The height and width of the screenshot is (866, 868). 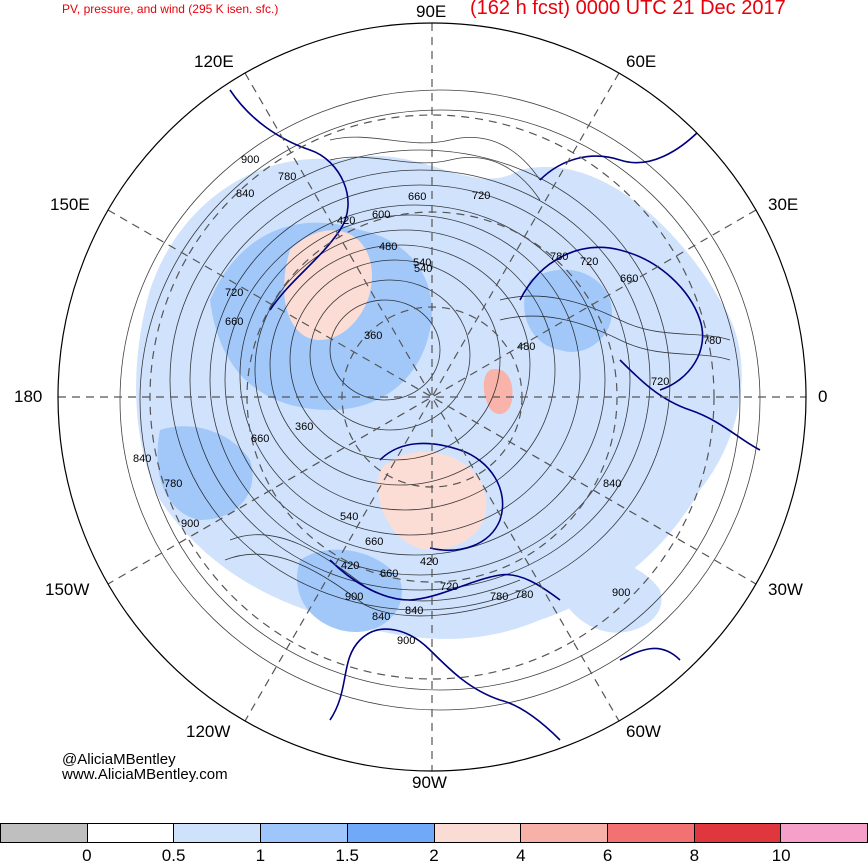 What do you see at coordinates (641, 61) in the screenshot?
I see `lon-label-60e: 60E` at bounding box center [641, 61].